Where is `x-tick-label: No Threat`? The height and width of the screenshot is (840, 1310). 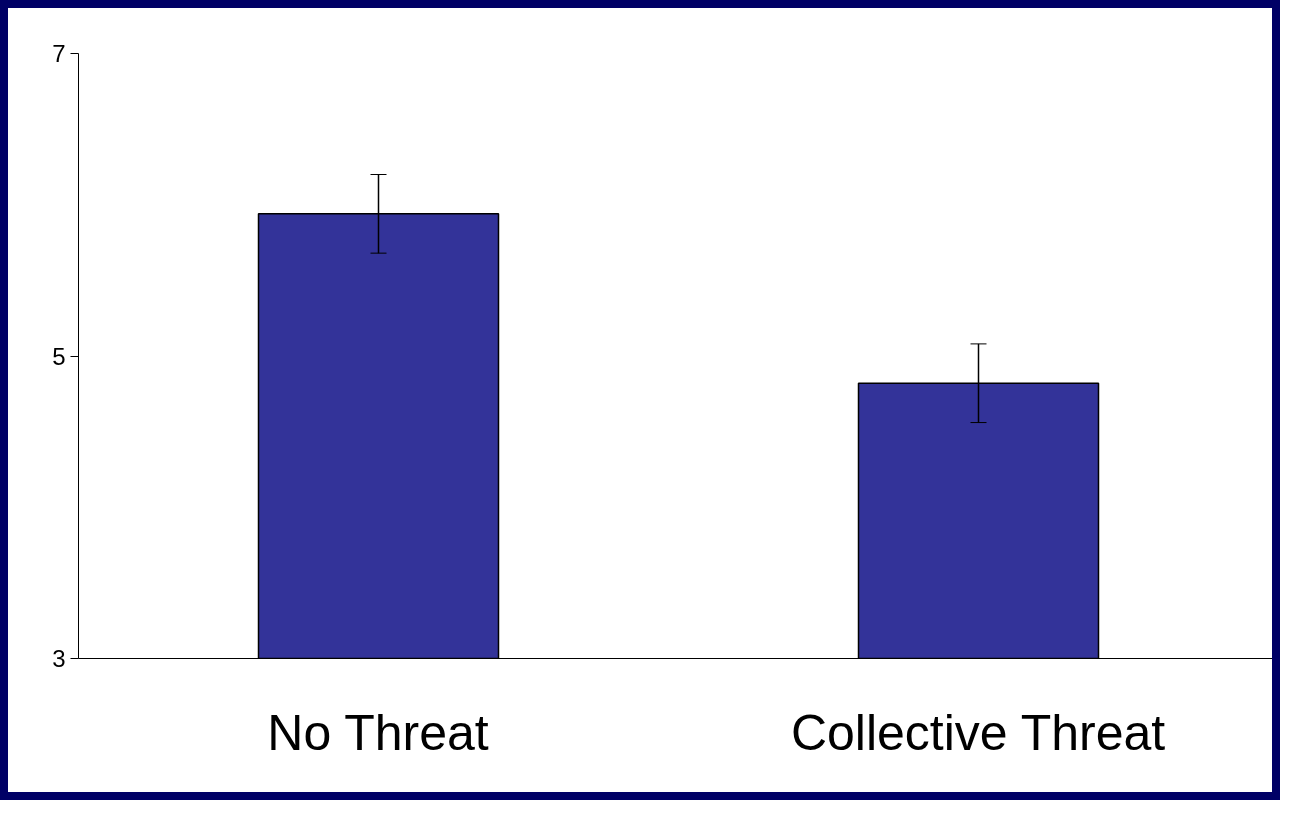
x-tick-label: No Threat is located at coordinates (378, 732).